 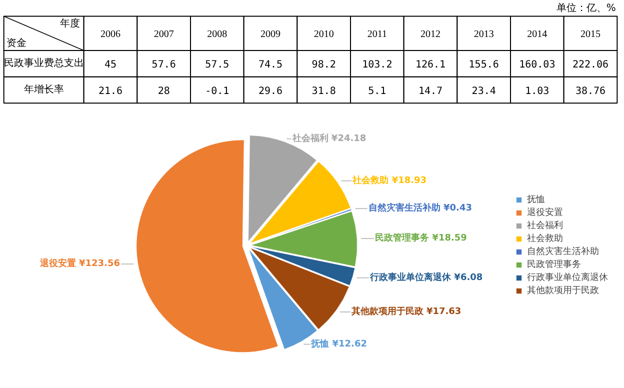 I want to click on category-label: 行政事业单位离退休 ¥6.08, so click(x=426, y=277).